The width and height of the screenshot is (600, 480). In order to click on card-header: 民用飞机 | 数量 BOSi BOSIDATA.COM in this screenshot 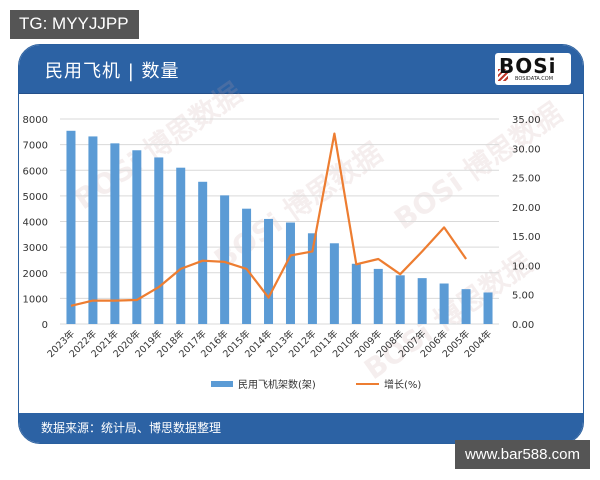, I will do `click(301, 69)`.